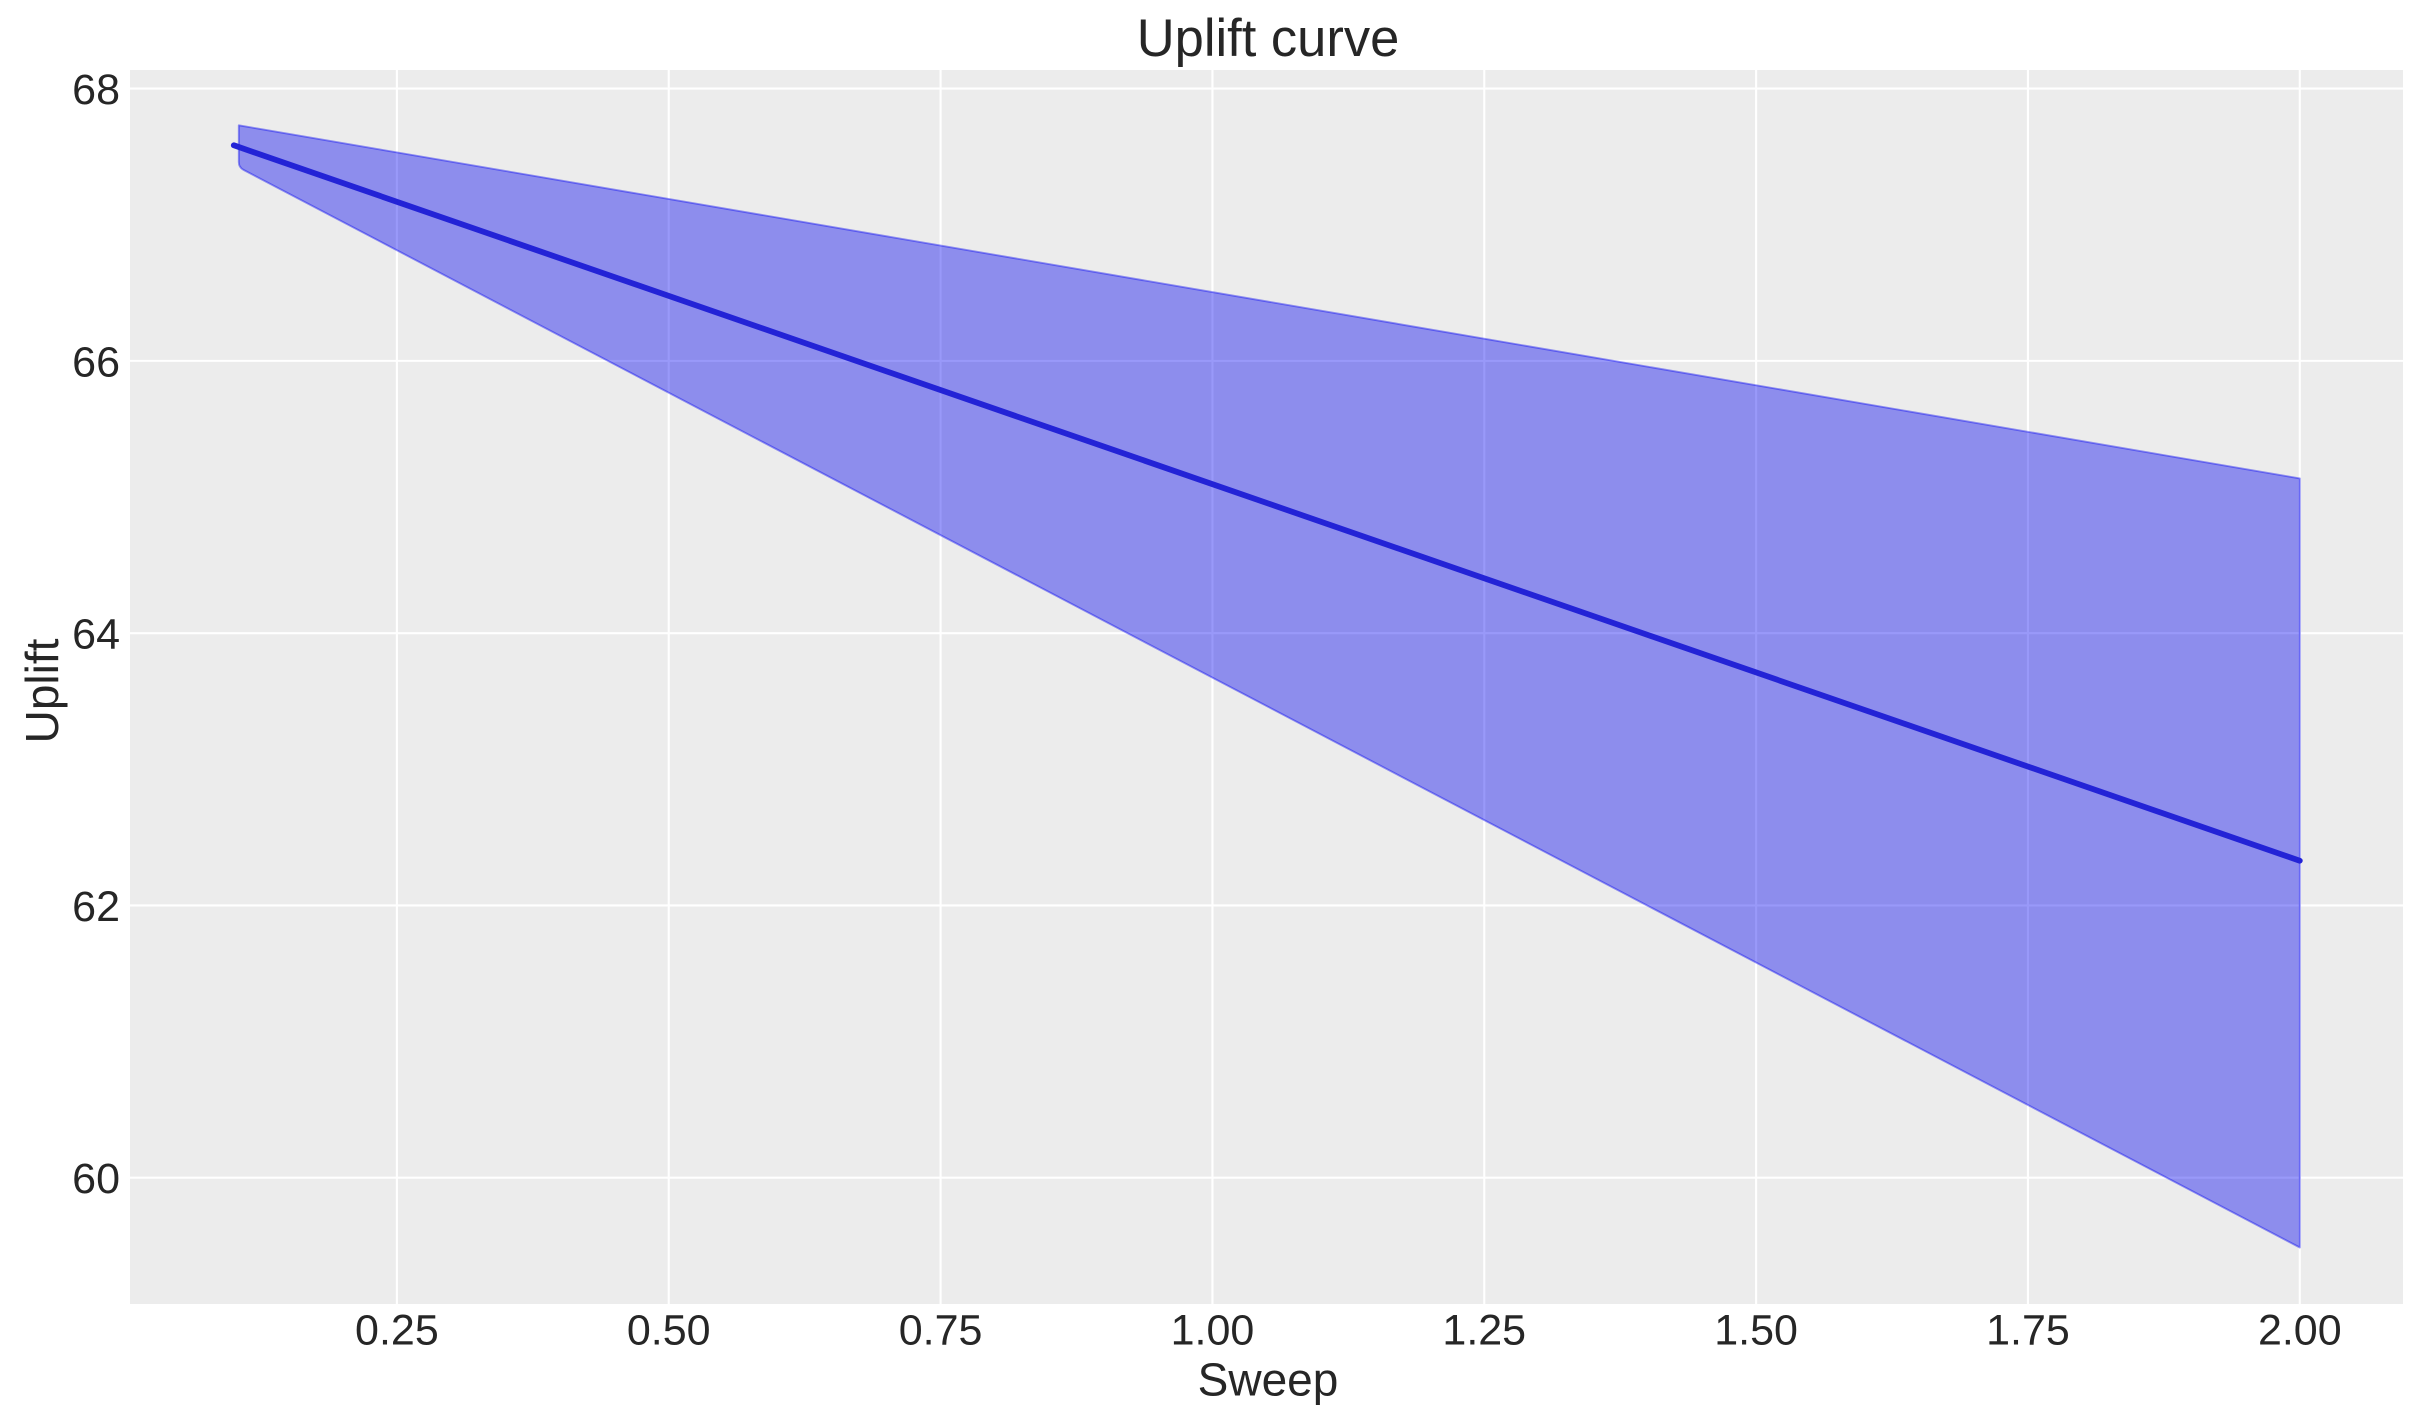 The image size is (2423, 1423). Describe the element at coordinates (42, 690) in the screenshot. I see `svg-text: Uplift` at that location.